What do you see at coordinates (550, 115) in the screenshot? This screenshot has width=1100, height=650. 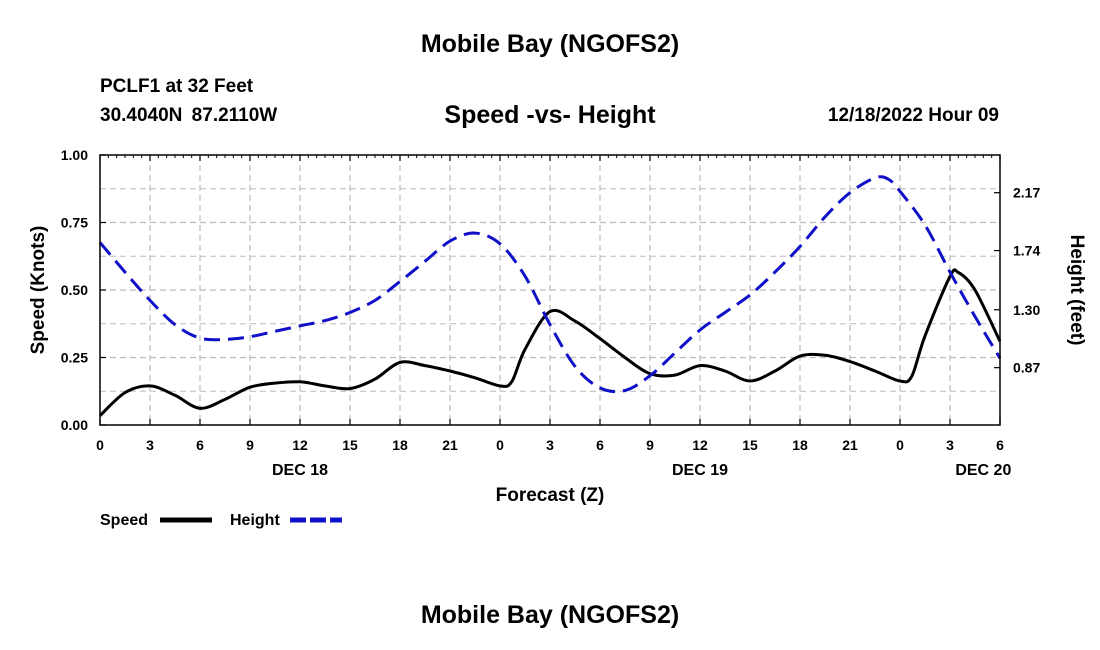 I see `chart-subtitle: Speed -vs- Height` at bounding box center [550, 115].